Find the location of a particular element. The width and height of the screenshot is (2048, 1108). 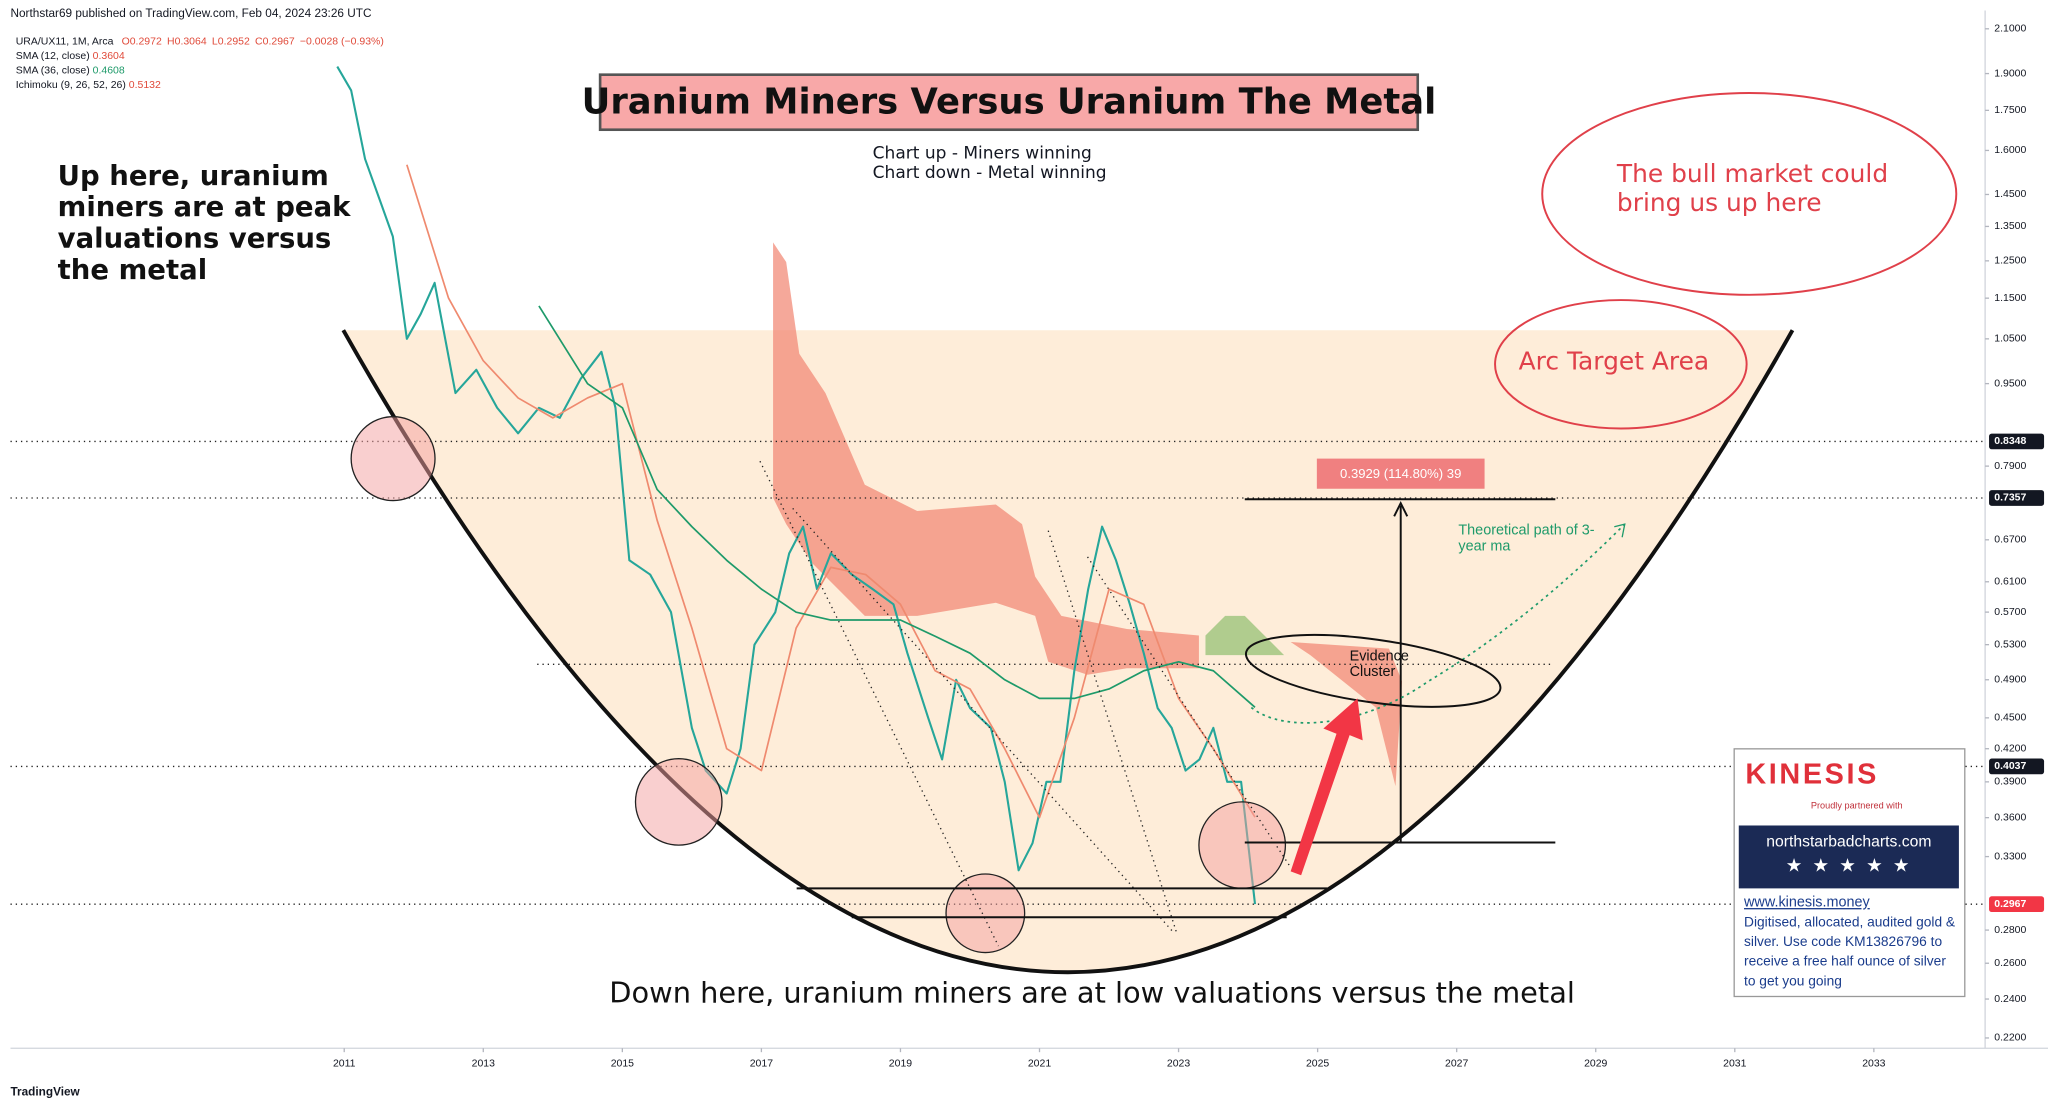

legend-row: SMA (12, close) 0.3604 is located at coordinates (200, 55).